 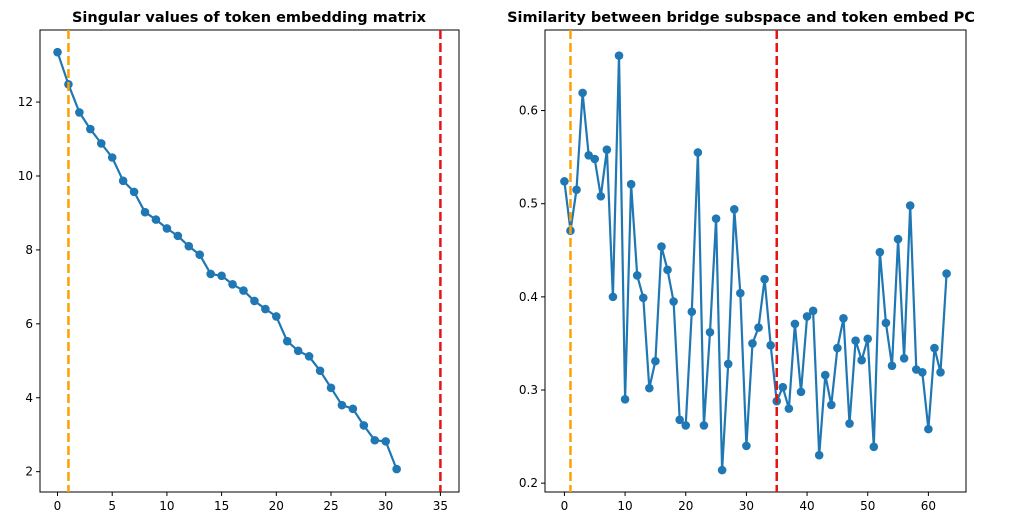 What do you see at coordinates (25, 176) in the screenshot?
I see `y-tick-label: 10` at bounding box center [25, 176].